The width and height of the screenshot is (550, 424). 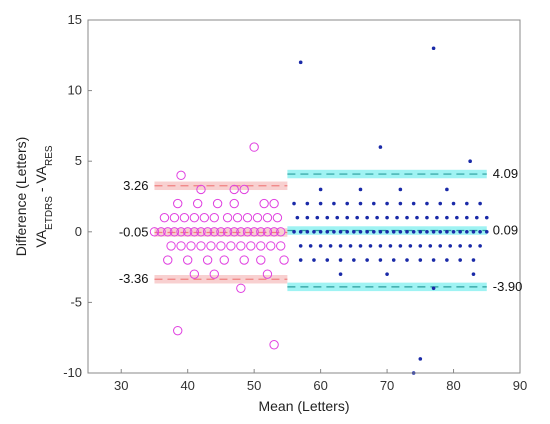 What do you see at coordinates (387, 385) in the screenshot?
I see `x-tick-label-4: 70` at bounding box center [387, 385].